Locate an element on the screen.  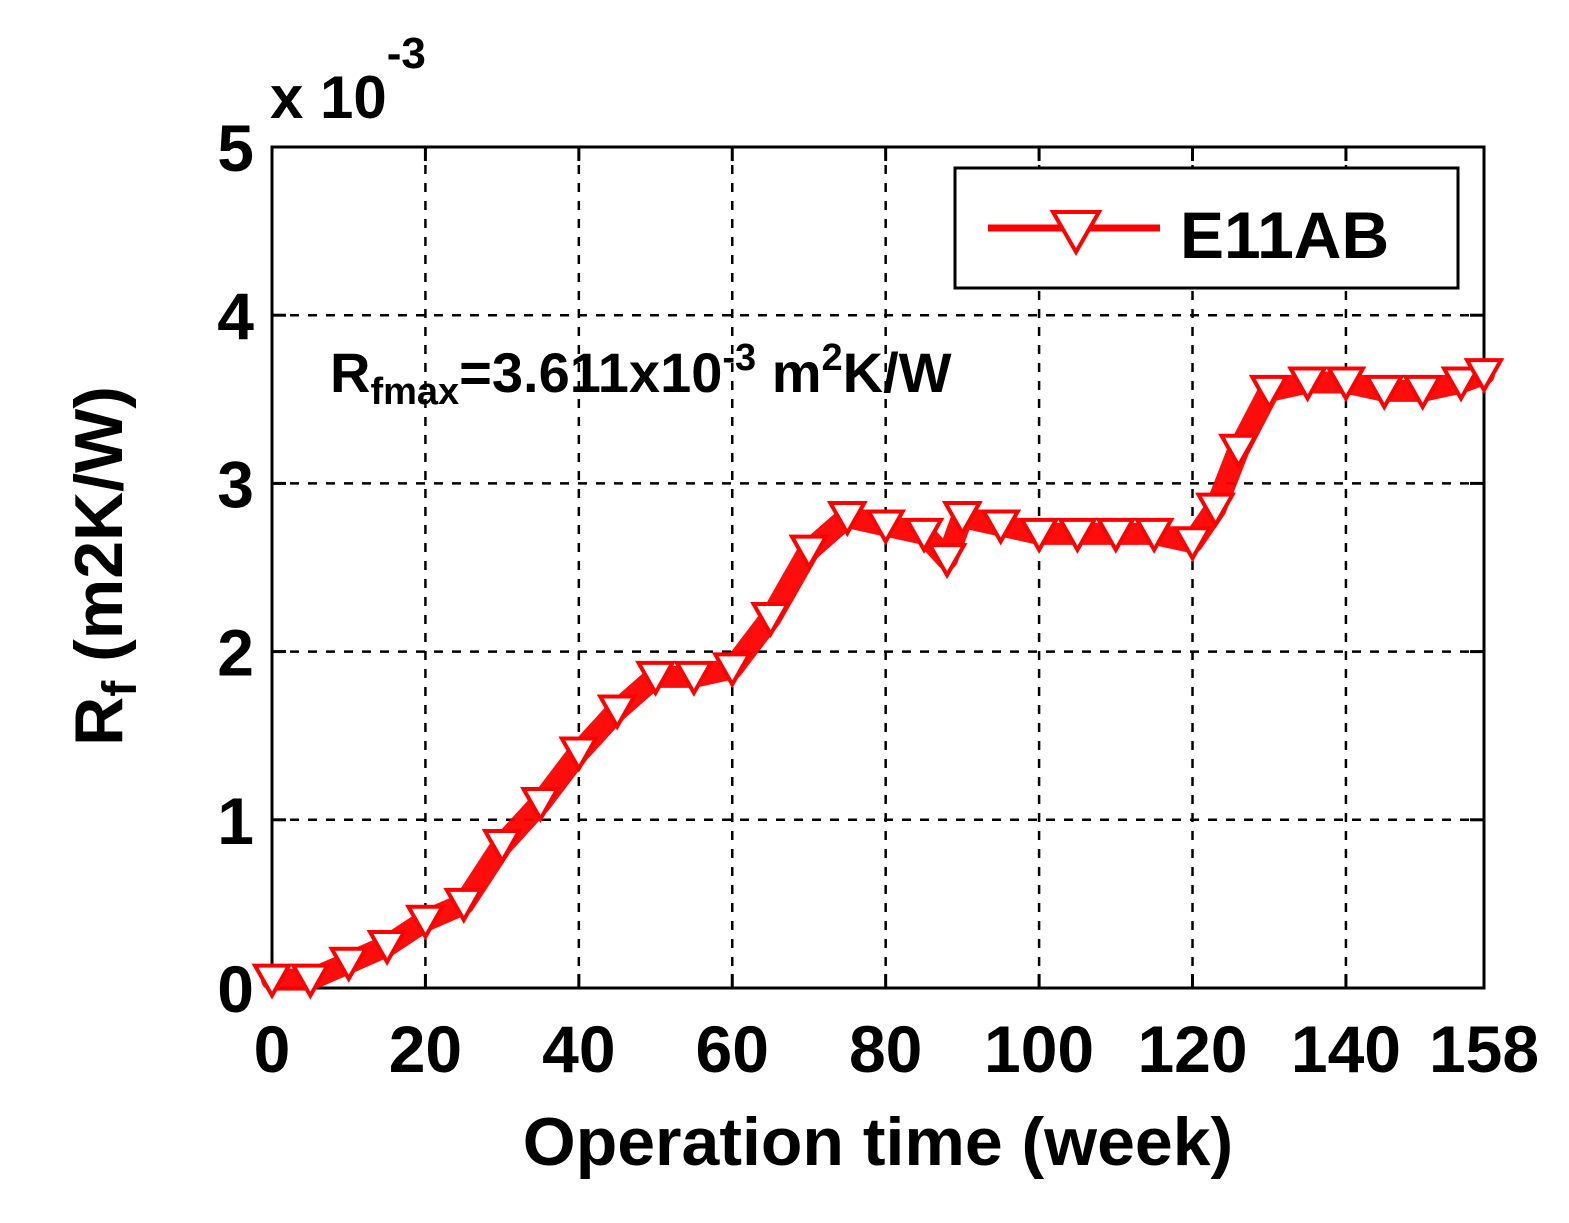
y-axis-title-sub: f is located at coordinates (120, 688).